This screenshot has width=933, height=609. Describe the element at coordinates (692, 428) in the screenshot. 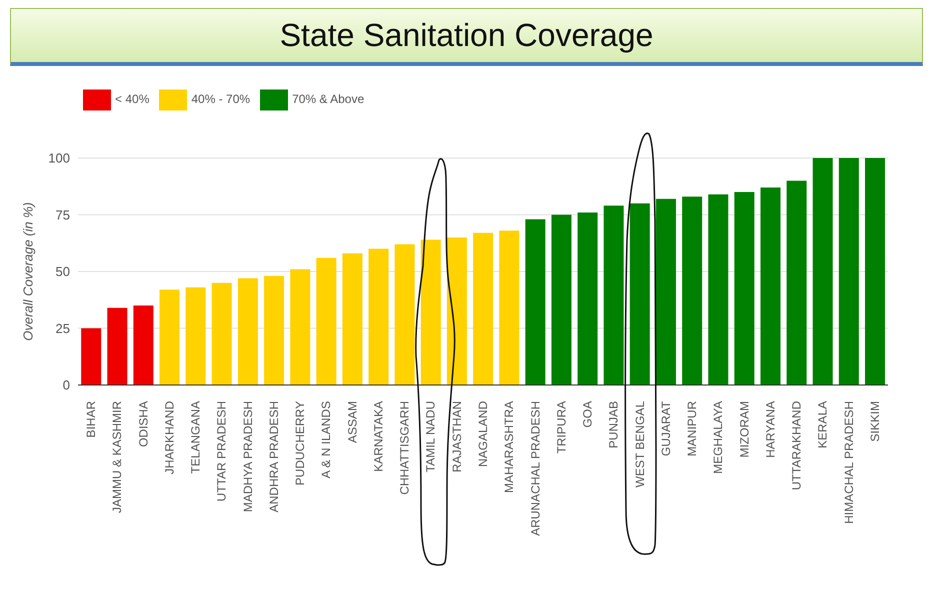

I see `x-tick-label: MANIPUR` at that location.